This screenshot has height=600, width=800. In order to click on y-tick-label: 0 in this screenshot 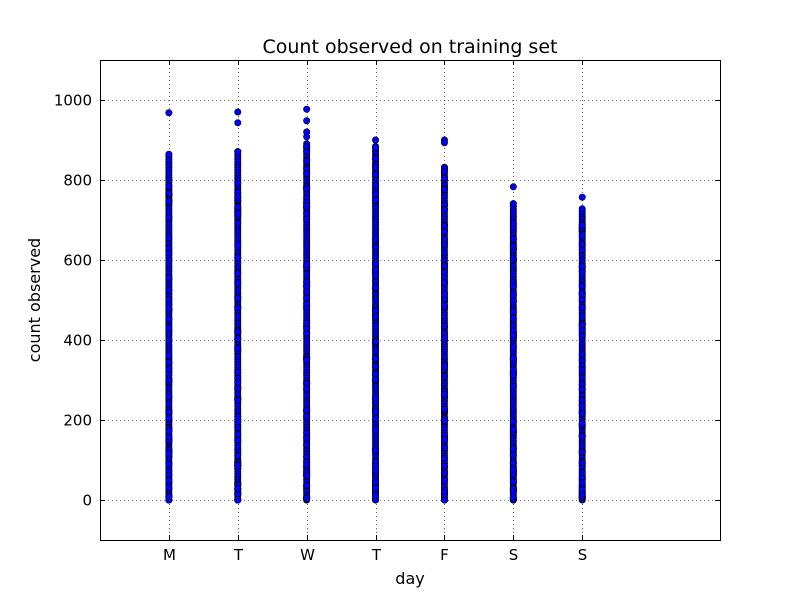, I will do `click(87, 501)`.